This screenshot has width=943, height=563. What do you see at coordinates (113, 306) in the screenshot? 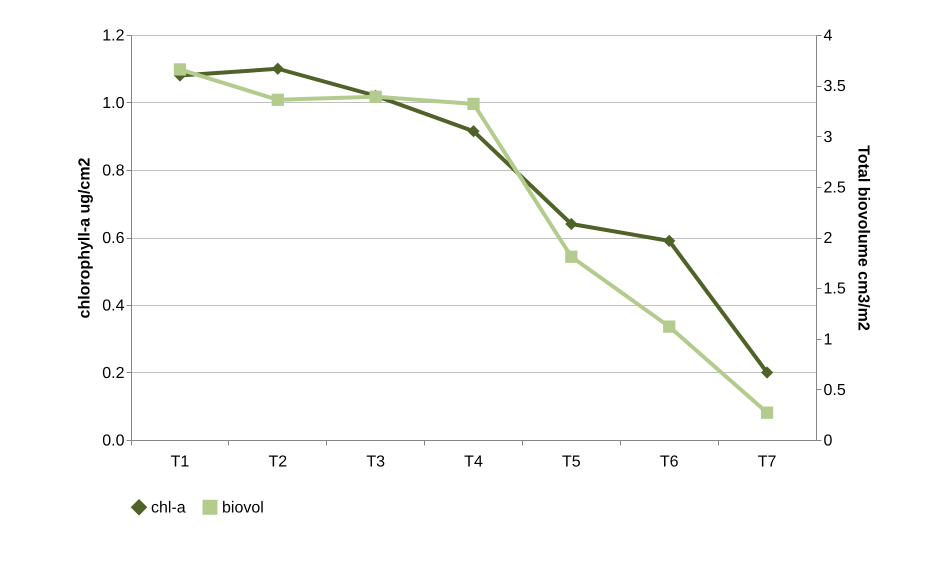
I see `y-tick-label: 0.4` at bounding box center [113, 306].